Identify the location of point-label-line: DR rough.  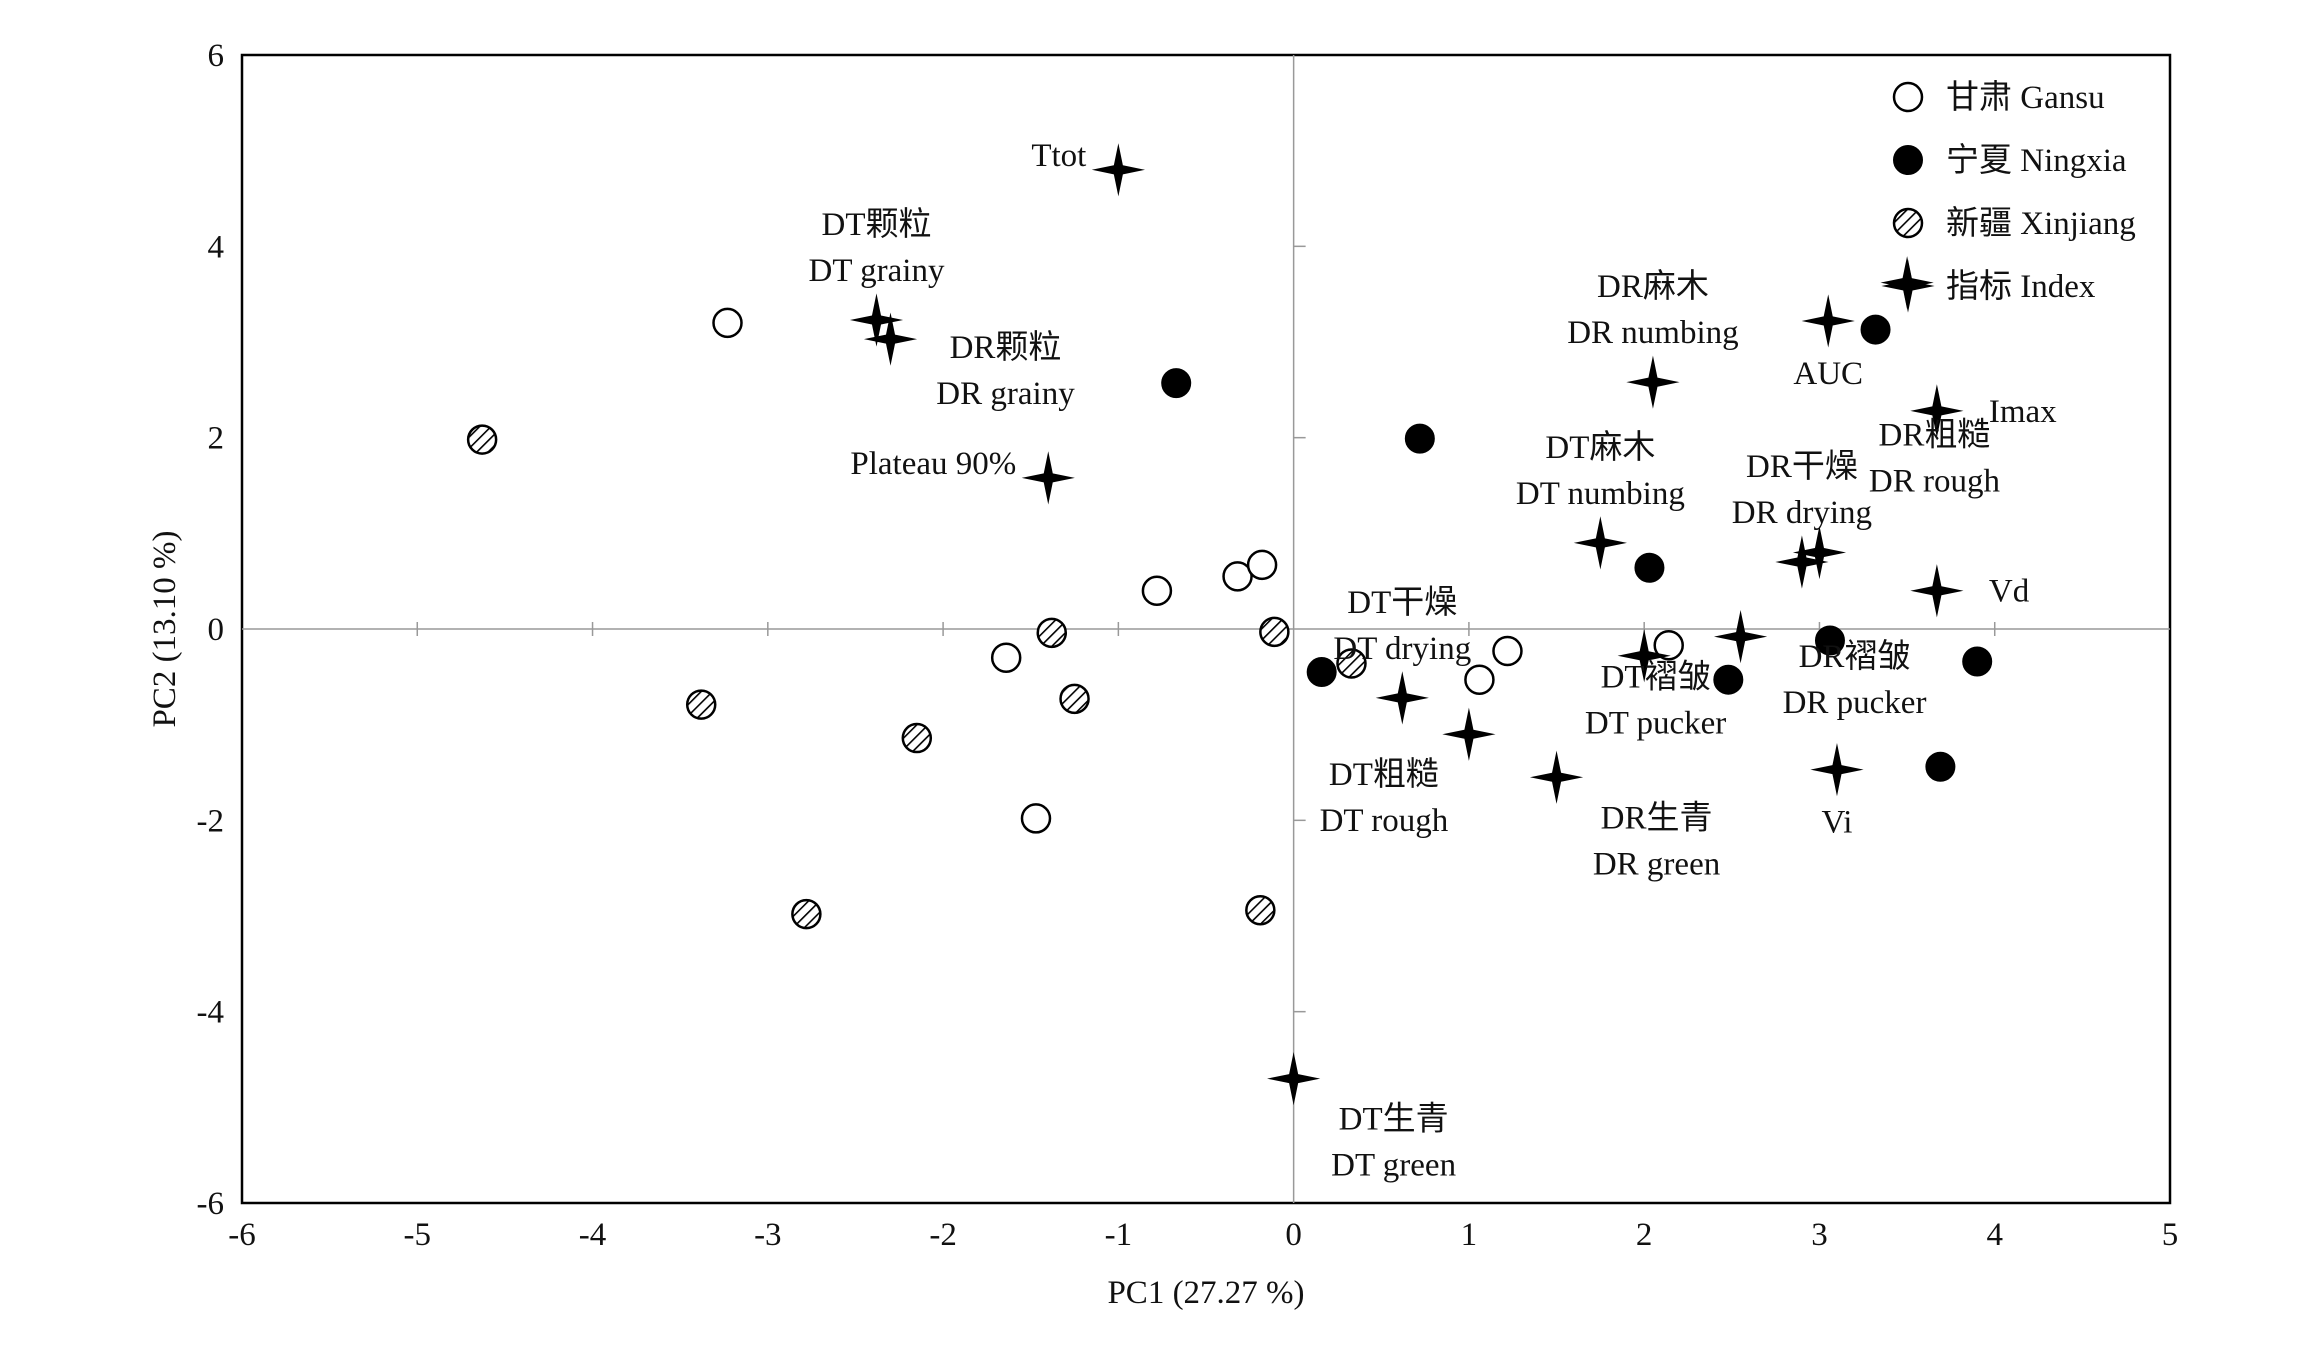
(1935, 481).